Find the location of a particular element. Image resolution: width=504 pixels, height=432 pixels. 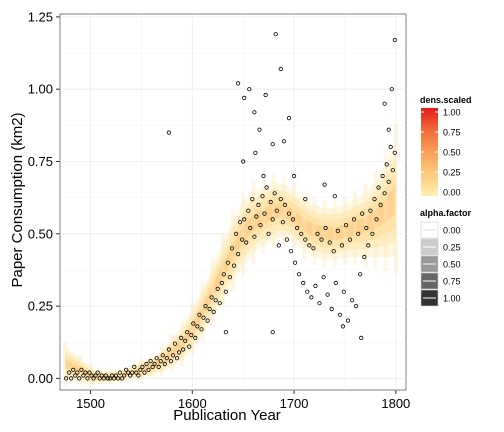

y-tick-label: 0.00 is located at coordinates (40, 378).